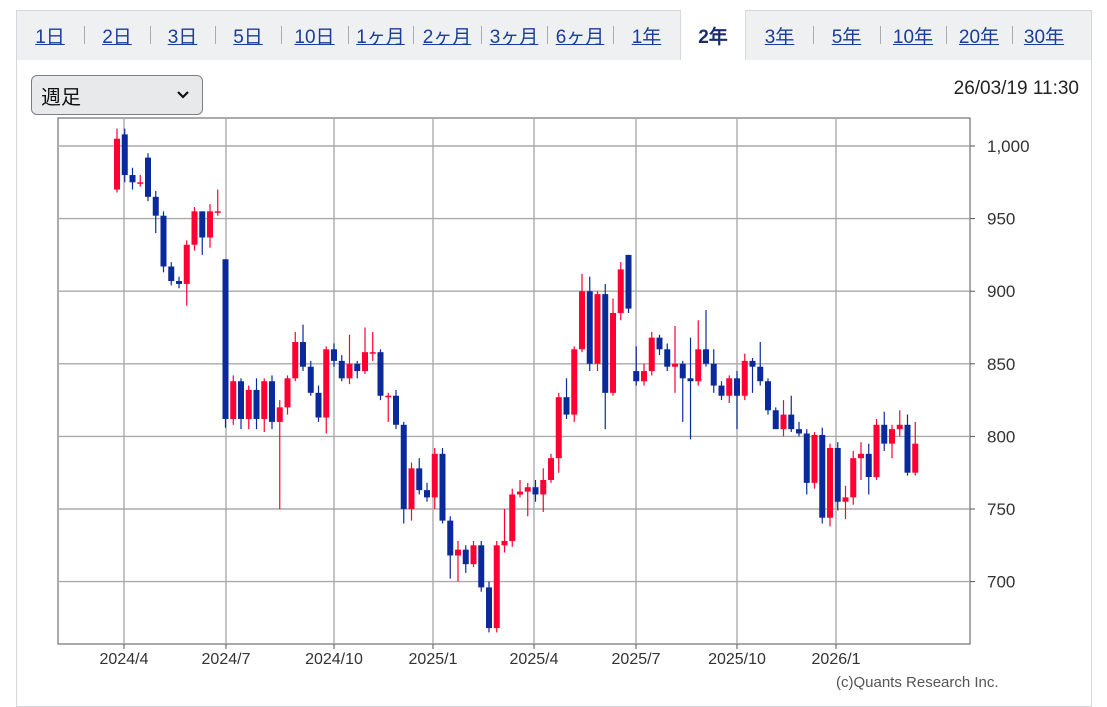  What do you see at coordinates (580, 35) in the screenshot?
I see `tab-8: 6ヶ月` at bounding box center [580, 35].